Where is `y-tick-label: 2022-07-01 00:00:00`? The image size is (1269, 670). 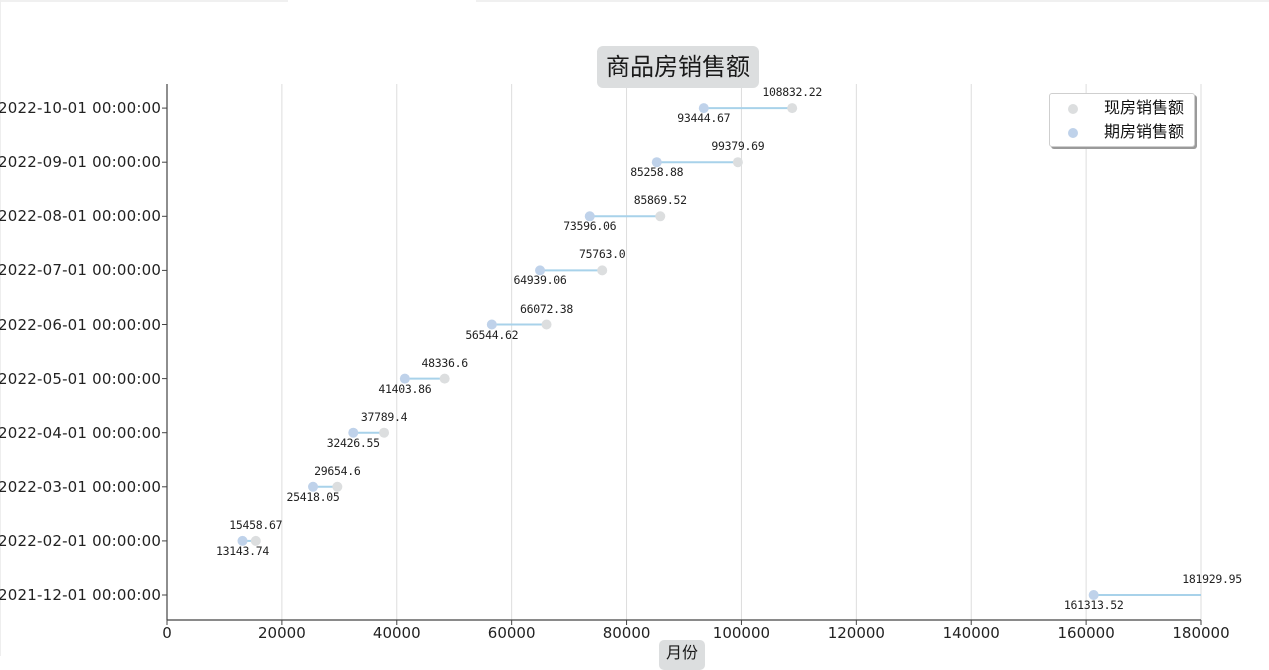 y-tick-label: 2022-07-01 00:00:00 is located at coordinates (81, 270).